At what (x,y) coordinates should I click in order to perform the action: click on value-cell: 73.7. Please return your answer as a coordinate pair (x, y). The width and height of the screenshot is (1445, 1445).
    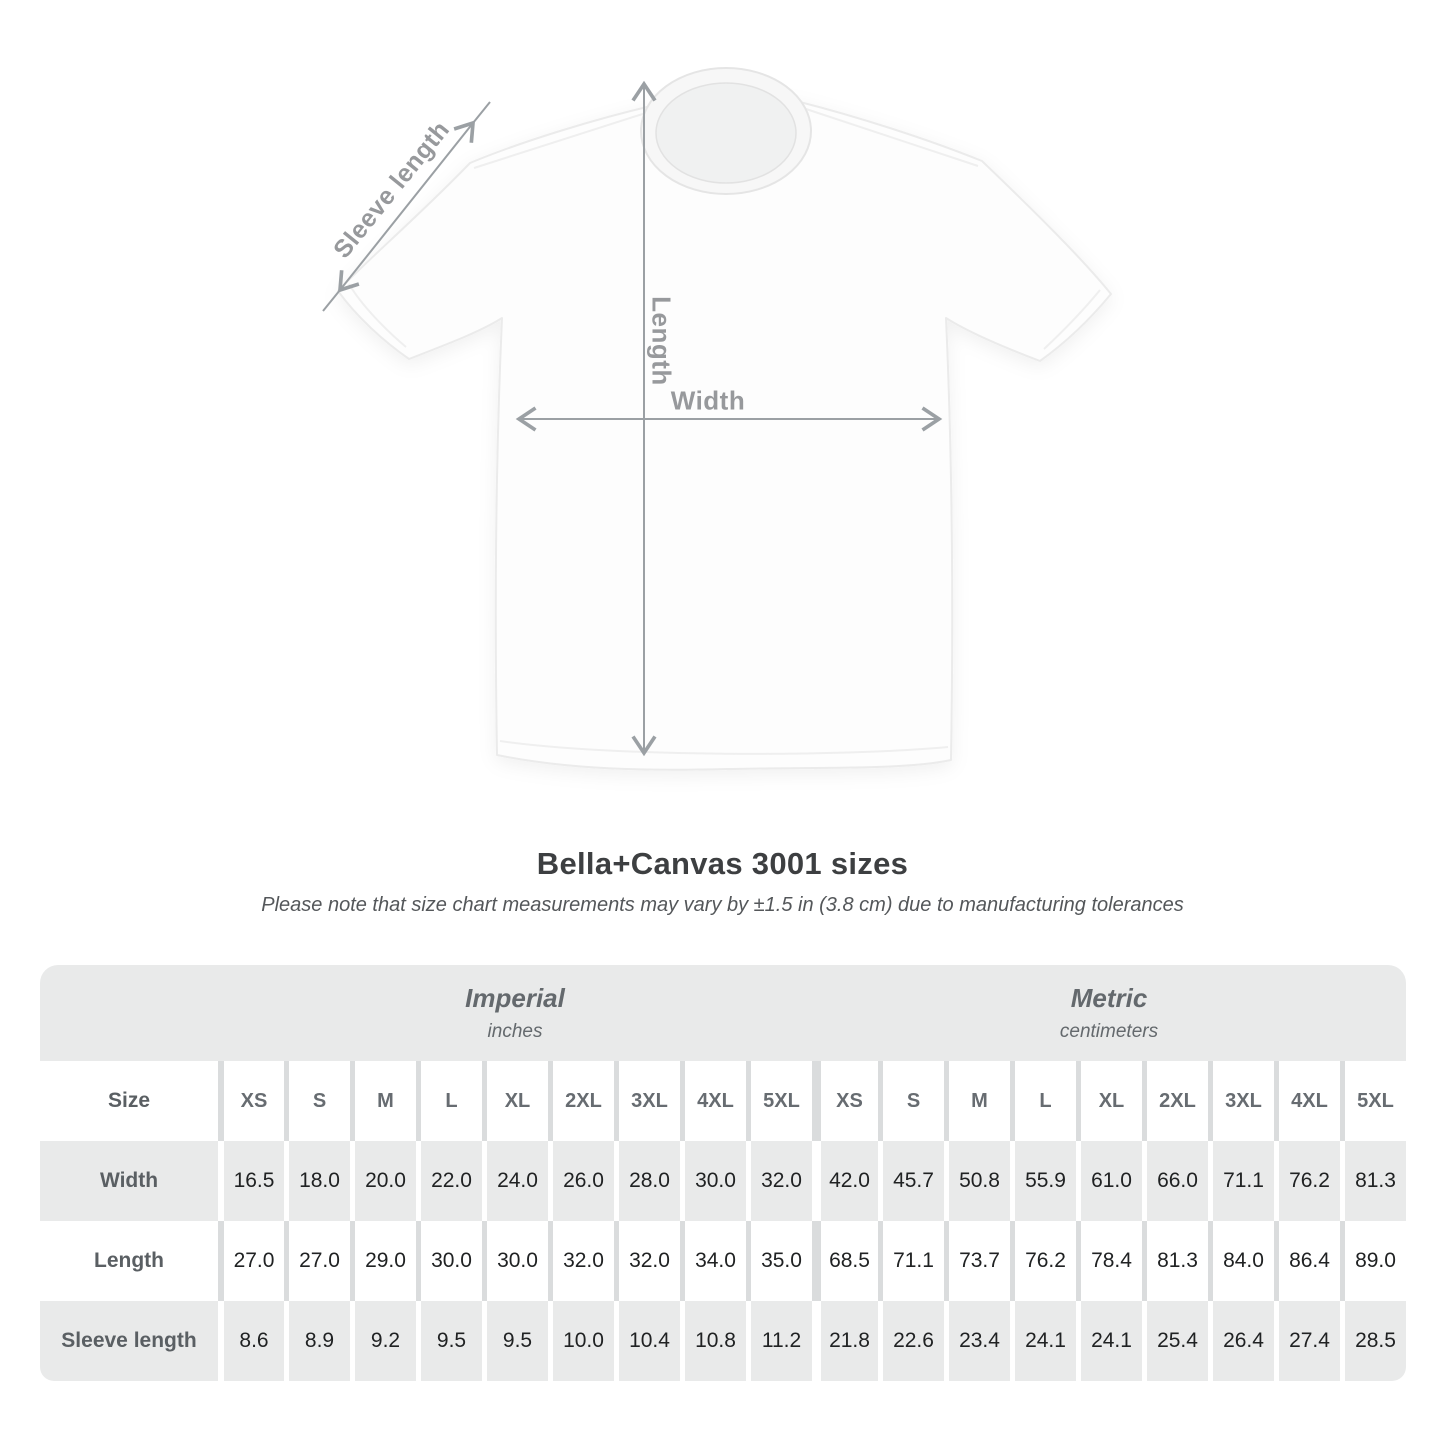
    Looking at the image, I should click on (977, 1261).